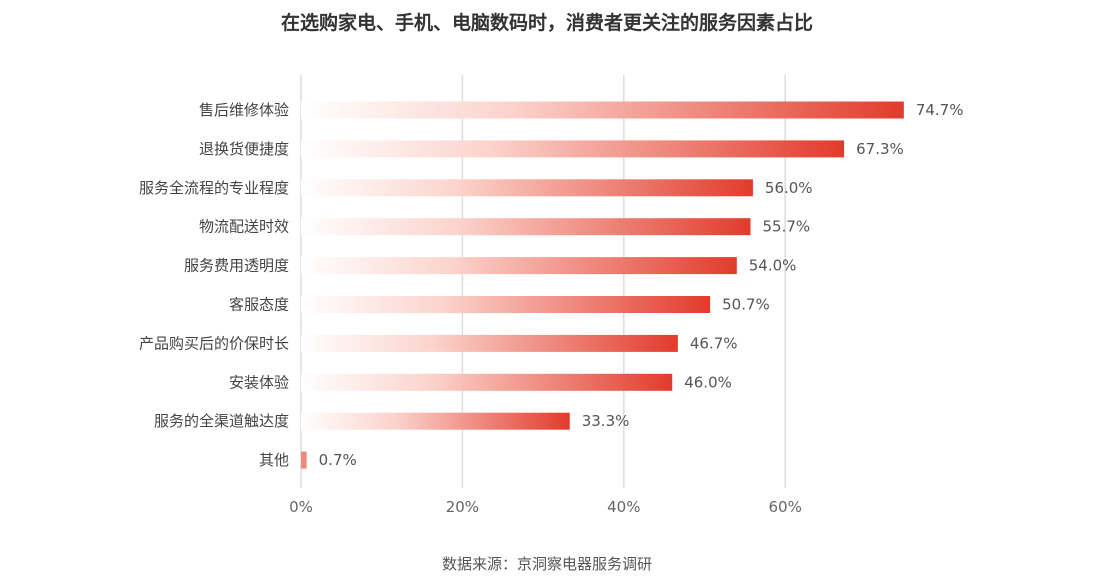  Describe the element at coordinates (708, 382) in the screenshot. I see `value-label: 46.0%` at that location.